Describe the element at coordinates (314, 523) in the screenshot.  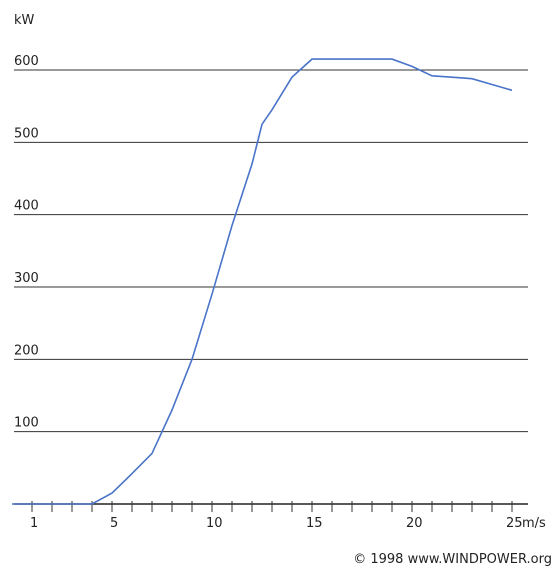
I see `x-tick-label-15: 15` at that location.